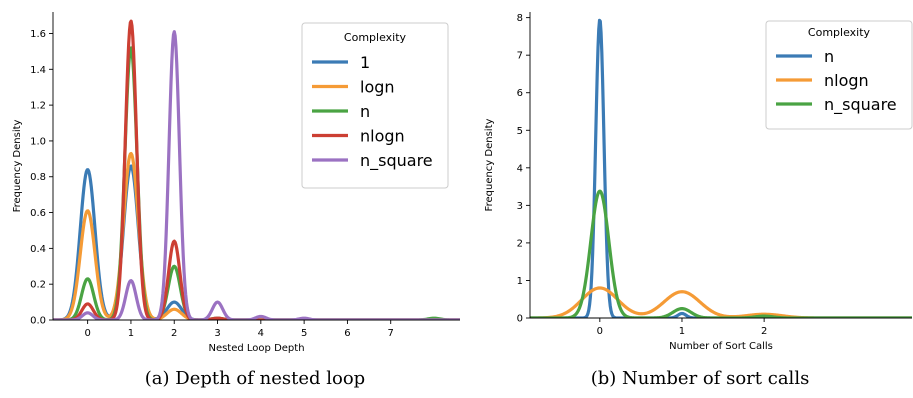  What do you see at coordinates (520, 56) in the screenshot?
I see `y-tick-label: 7` at bounding box center [520, 56].